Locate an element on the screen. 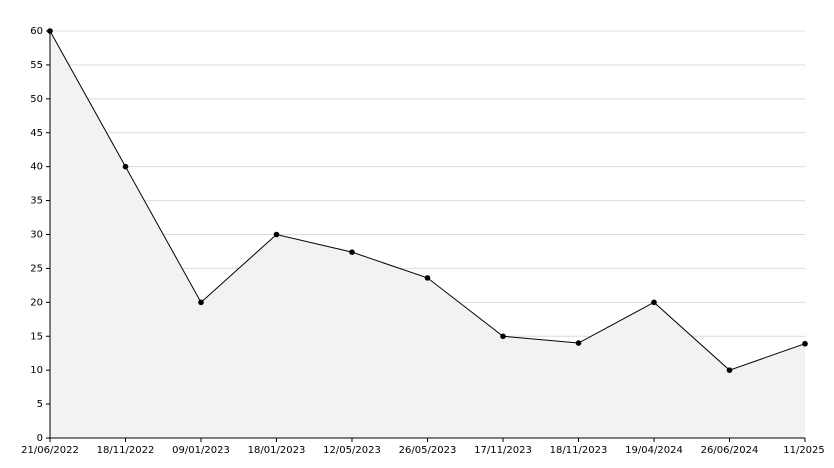 The image size is (834, 468). y-tick-label: 50 is located at coordinates (36, 99).